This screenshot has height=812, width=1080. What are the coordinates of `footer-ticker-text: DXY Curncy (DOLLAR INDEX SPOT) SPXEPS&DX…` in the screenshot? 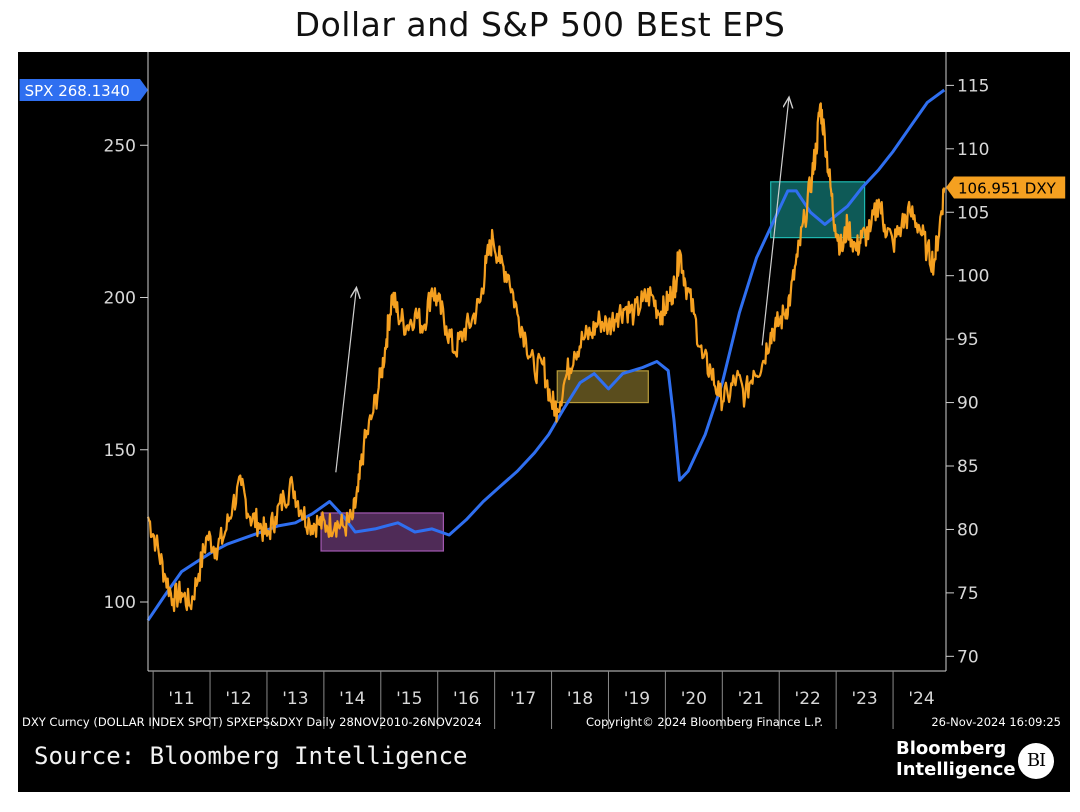 It's located at (252, 722).